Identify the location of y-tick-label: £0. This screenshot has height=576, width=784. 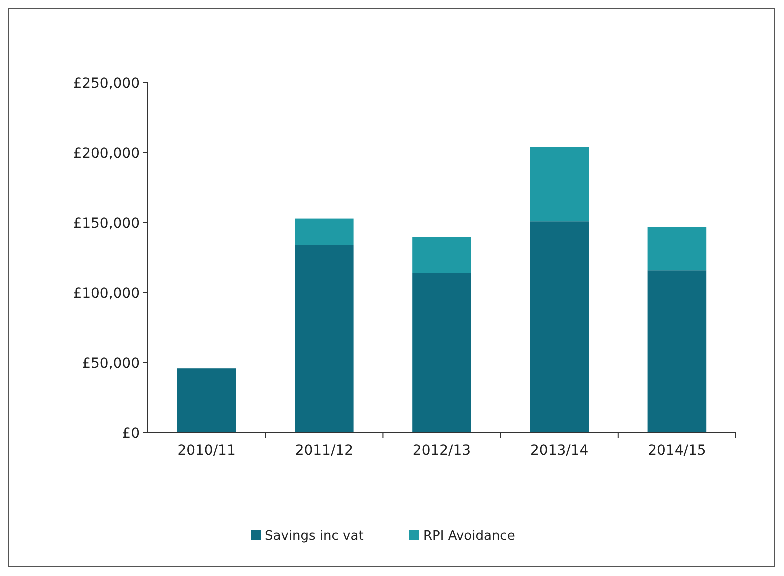
(131, 434).